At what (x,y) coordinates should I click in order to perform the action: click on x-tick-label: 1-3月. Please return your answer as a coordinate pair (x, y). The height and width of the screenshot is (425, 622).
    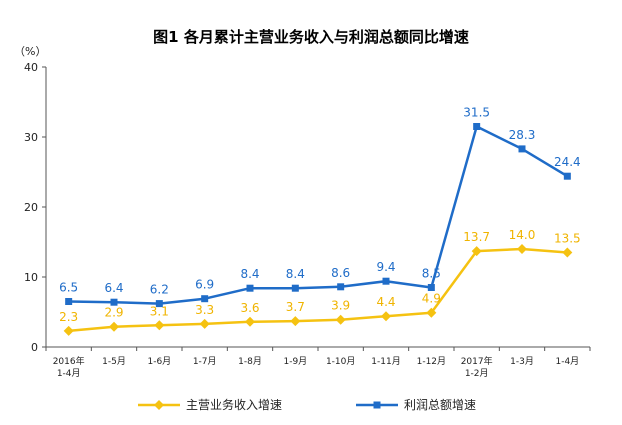
    Looking at the image, I should click on (522, 361).